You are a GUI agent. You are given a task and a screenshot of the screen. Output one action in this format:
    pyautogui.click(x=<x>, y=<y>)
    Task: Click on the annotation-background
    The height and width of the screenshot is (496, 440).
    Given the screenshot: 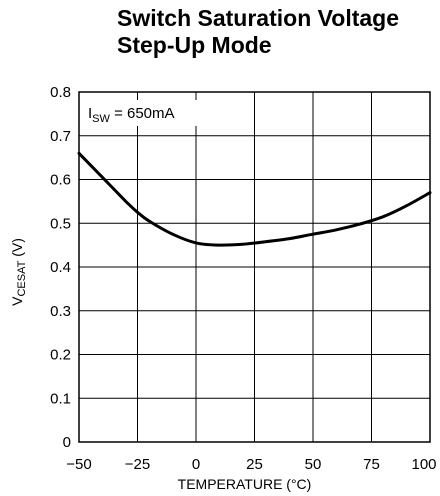 What is the action you would take?
    pyautogui.click(x=140, y=113)
    